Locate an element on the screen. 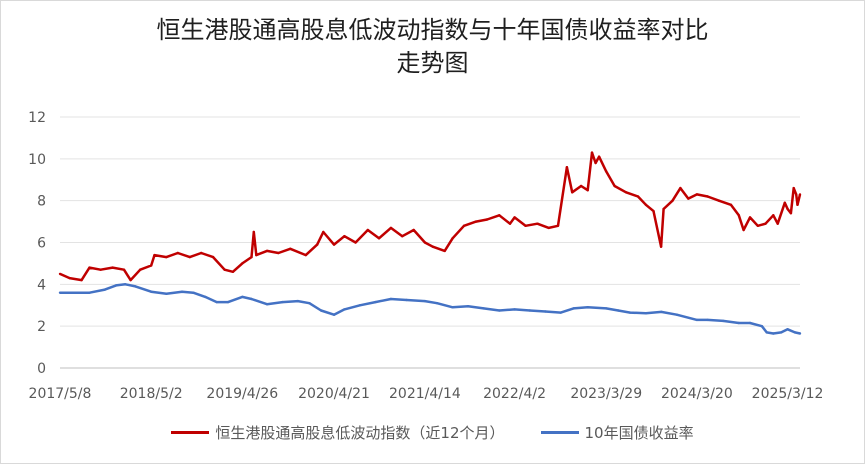 Image resolution: width=865 pixels, height=464 pixels. x-tick-label: 2017/5/8 is located at coordinates (60, 394).